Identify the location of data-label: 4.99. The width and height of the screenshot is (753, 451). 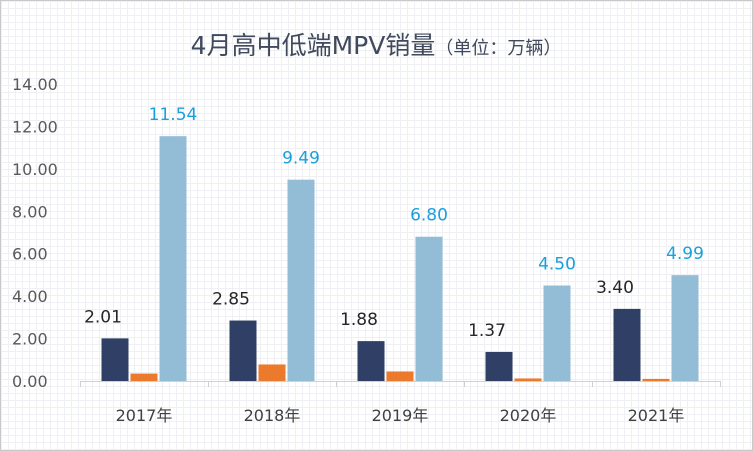
(685, 254).